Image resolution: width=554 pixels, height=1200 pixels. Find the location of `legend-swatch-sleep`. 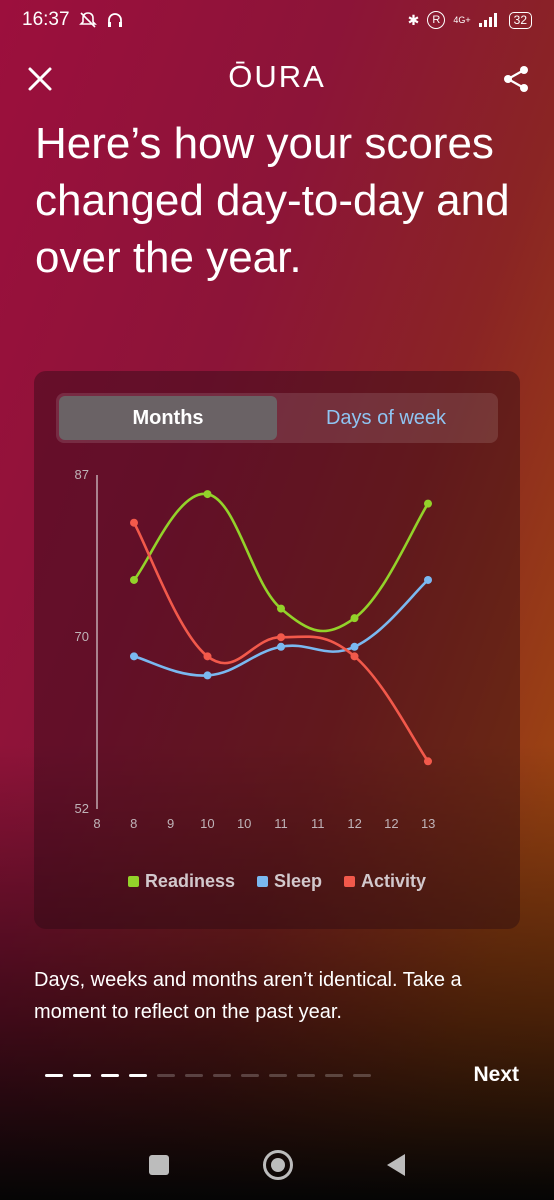

legend-swatch-sleep is located at coordinates (262, 881).